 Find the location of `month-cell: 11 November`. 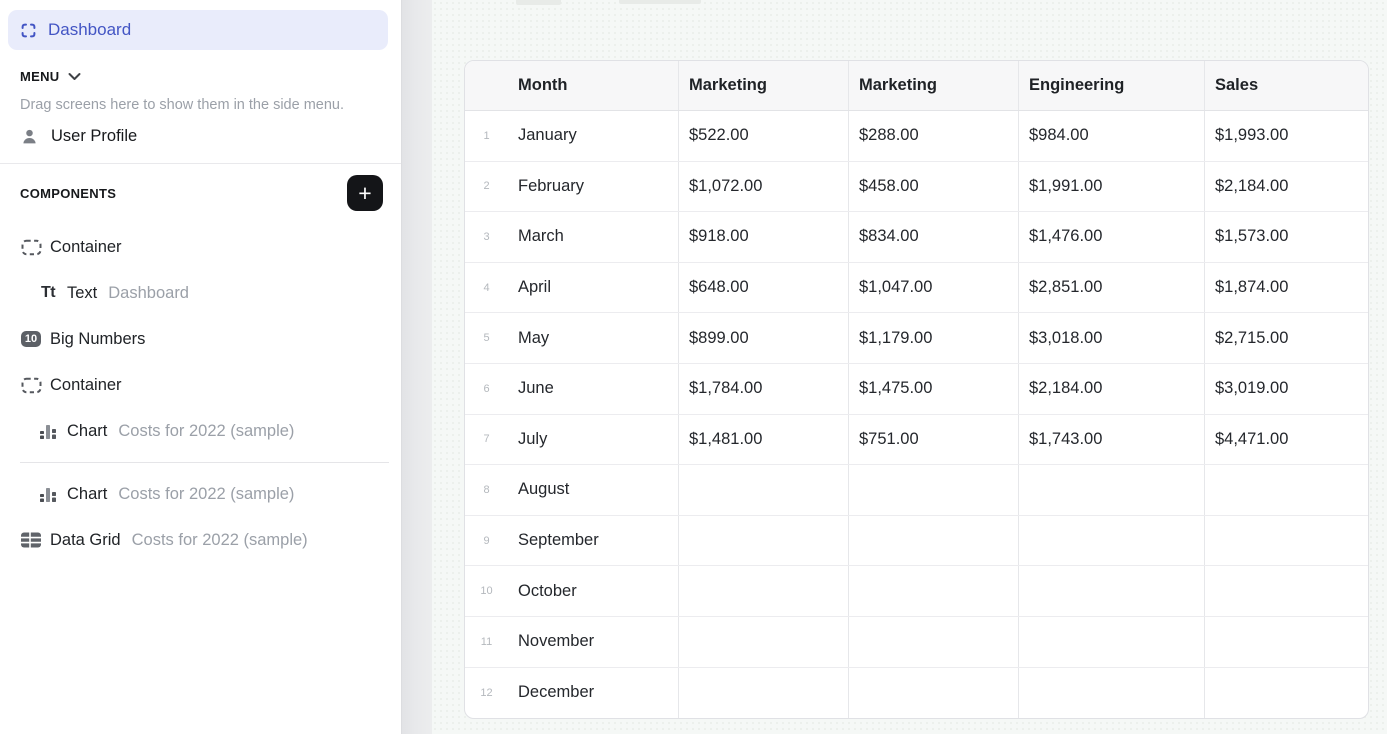

month-cell: 11 November is located at coordinates (571, 642).